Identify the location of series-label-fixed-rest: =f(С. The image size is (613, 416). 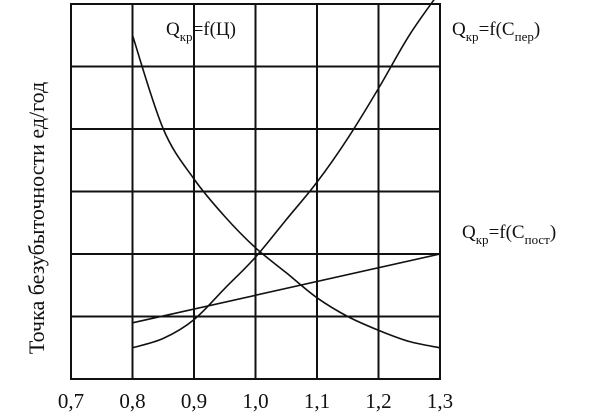
(507, 232).